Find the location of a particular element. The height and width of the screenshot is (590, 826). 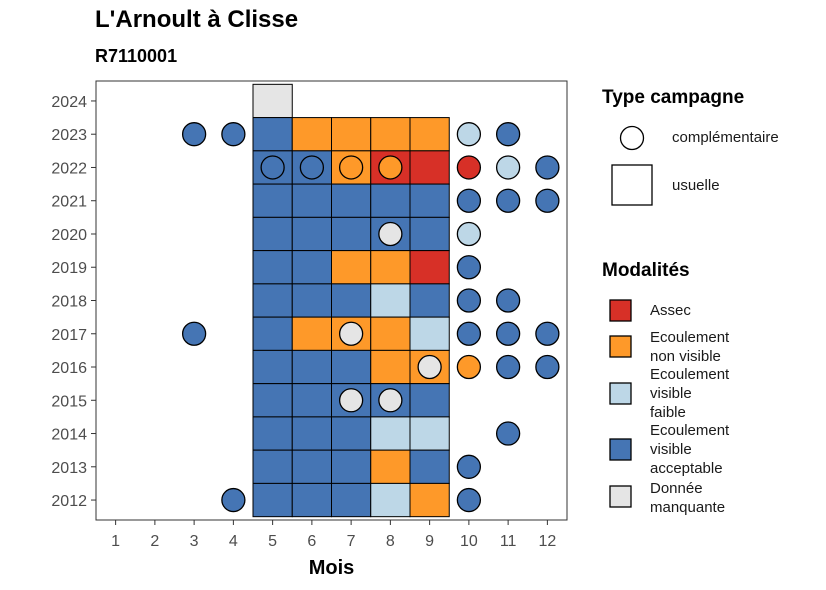

y-tick-label-2021: 2021 is located at coordinates (69, 202).